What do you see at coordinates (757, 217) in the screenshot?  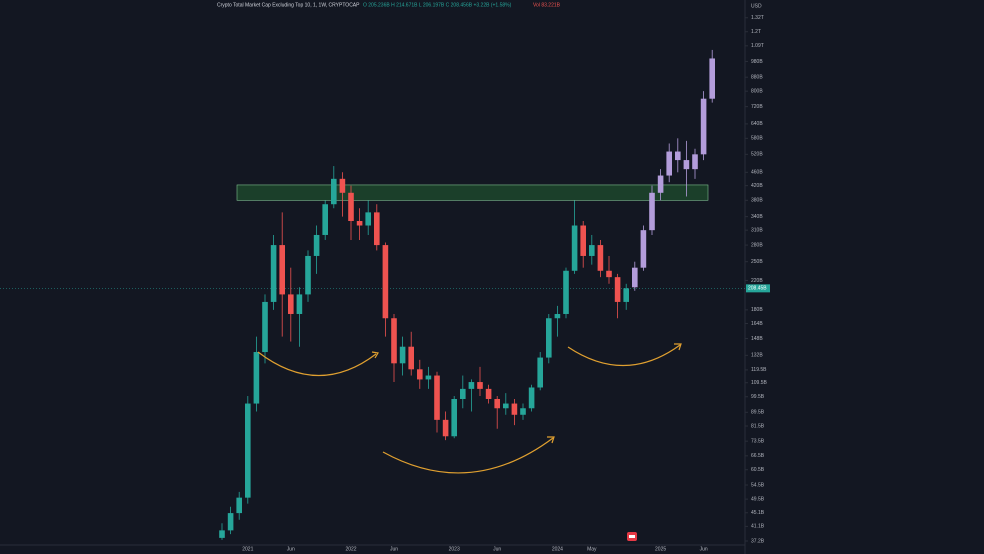 I see `y-tick-label: 340B` at bounding box center [757, 217].